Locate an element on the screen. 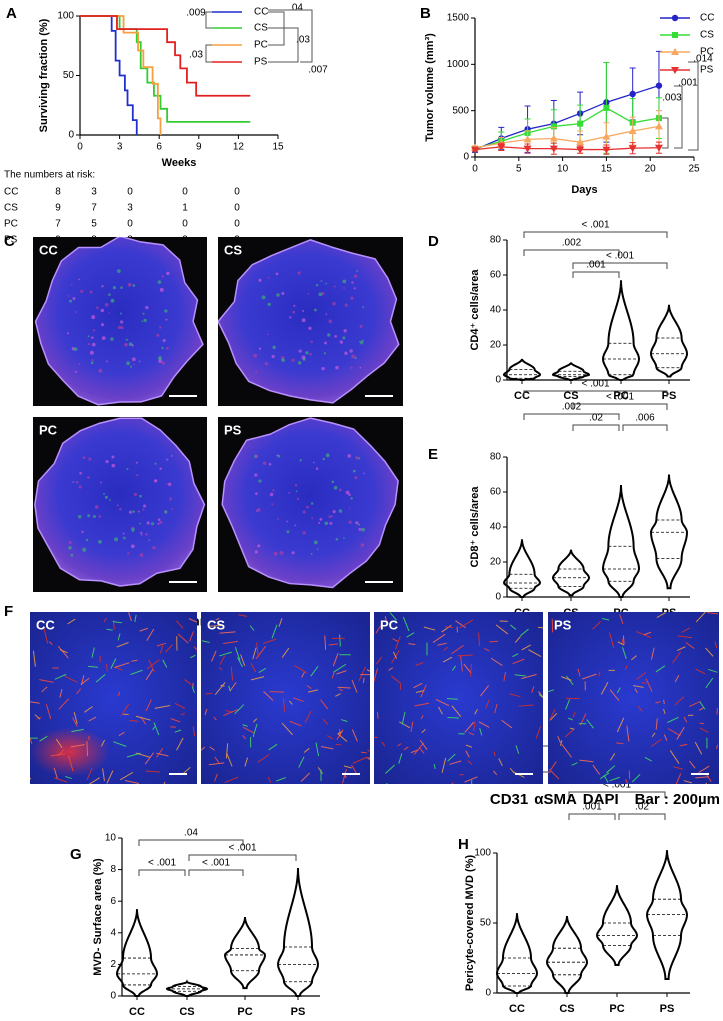  x-tick-label: 20 is located at coordinates (651, 169).